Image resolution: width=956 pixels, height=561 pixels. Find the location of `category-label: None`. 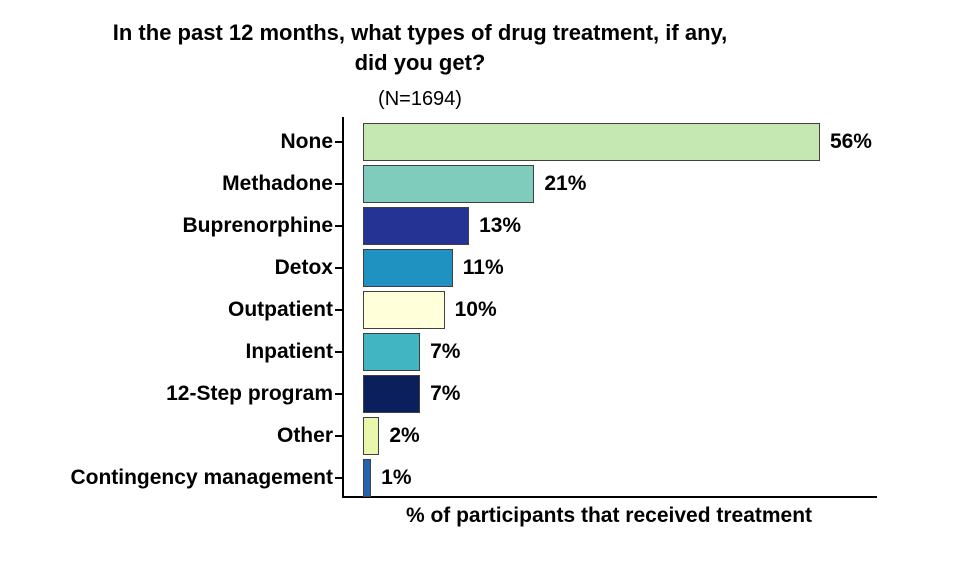

category-label: None is located at coordinates (307, 141).